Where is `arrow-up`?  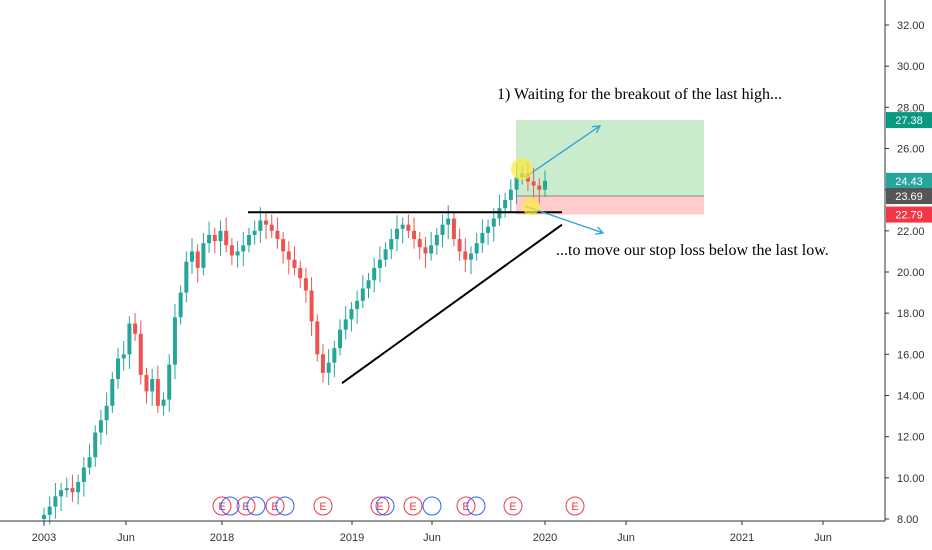
arrow-up is located at coordinates (563, 151).